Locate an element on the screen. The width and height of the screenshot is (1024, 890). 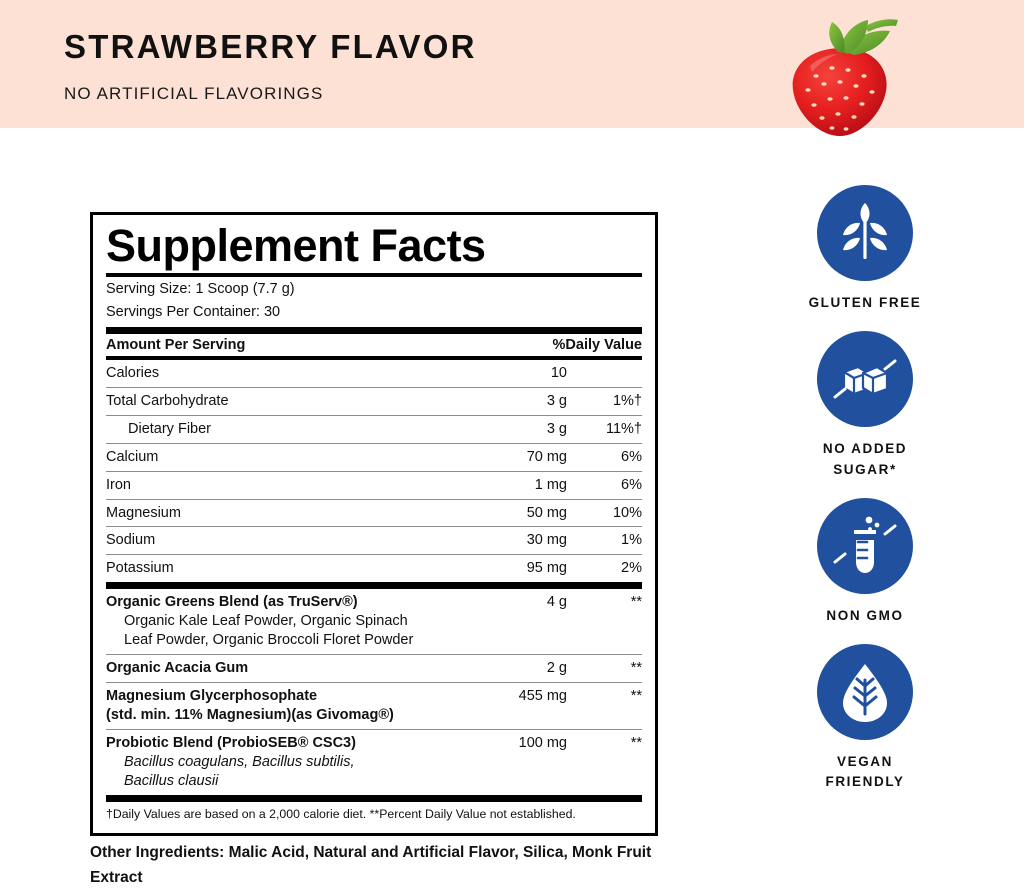
badge-label: NO ADDED SUGAR* is located at coordinates (865, 459).